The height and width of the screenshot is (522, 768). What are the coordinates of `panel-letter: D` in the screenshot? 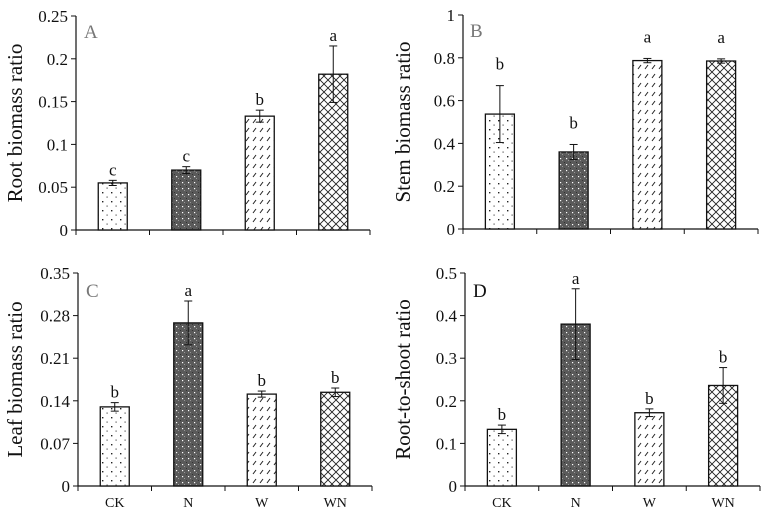 It's located at (480, 291).